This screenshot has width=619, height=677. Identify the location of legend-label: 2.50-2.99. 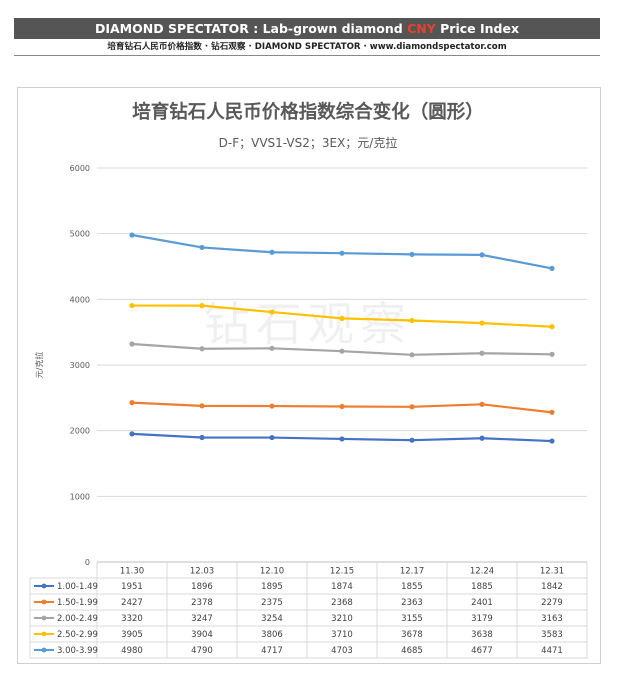
(77, 635).